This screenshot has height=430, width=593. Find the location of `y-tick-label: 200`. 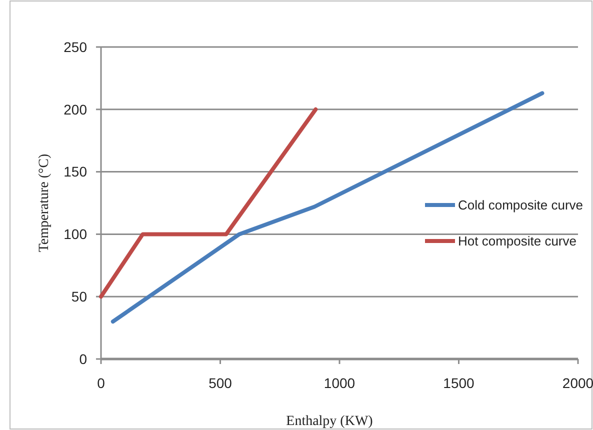

y-tick-label: 200 is located at coordinates (76, 109).